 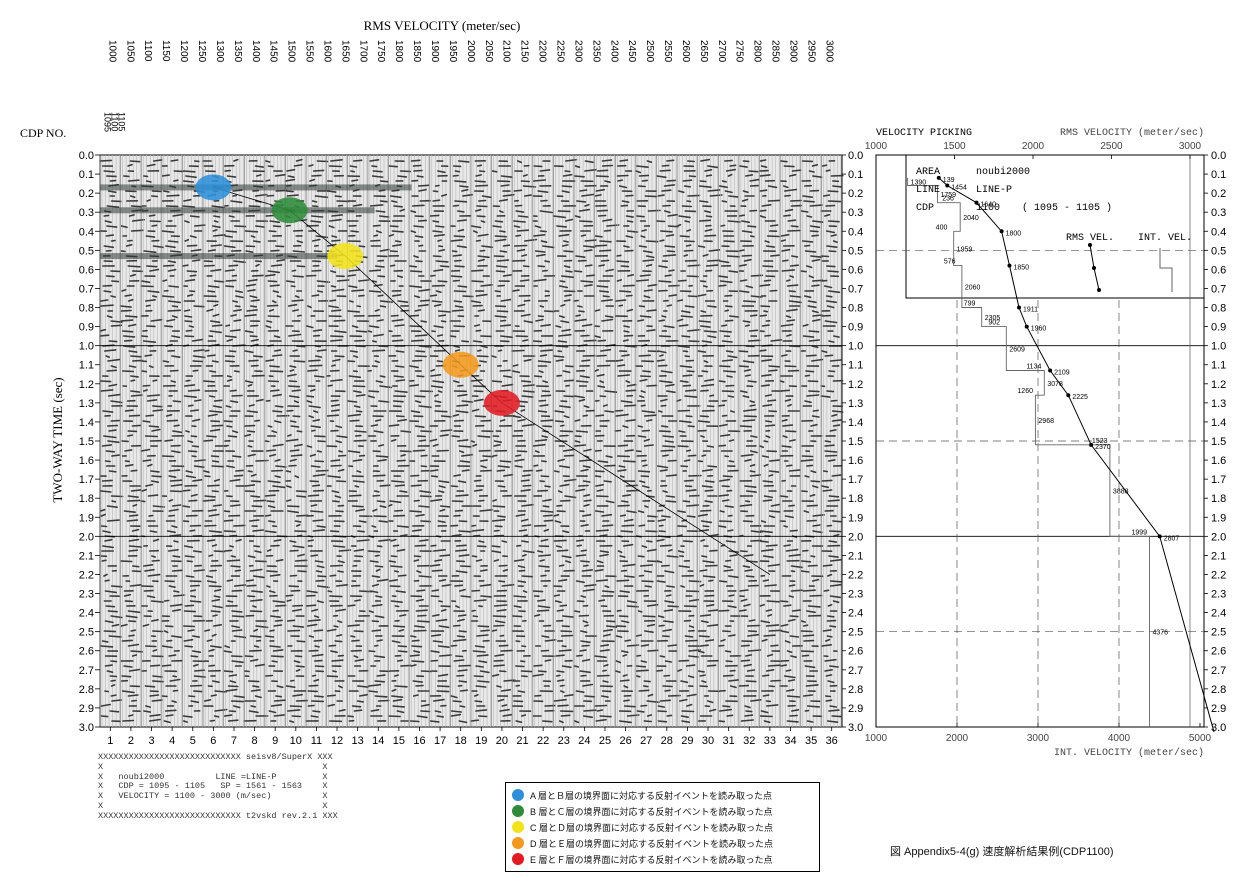 What do you see at coordinates (215, 441) in the screenshot?
I see `wiggle-texture` at bounding box center [215, 441].